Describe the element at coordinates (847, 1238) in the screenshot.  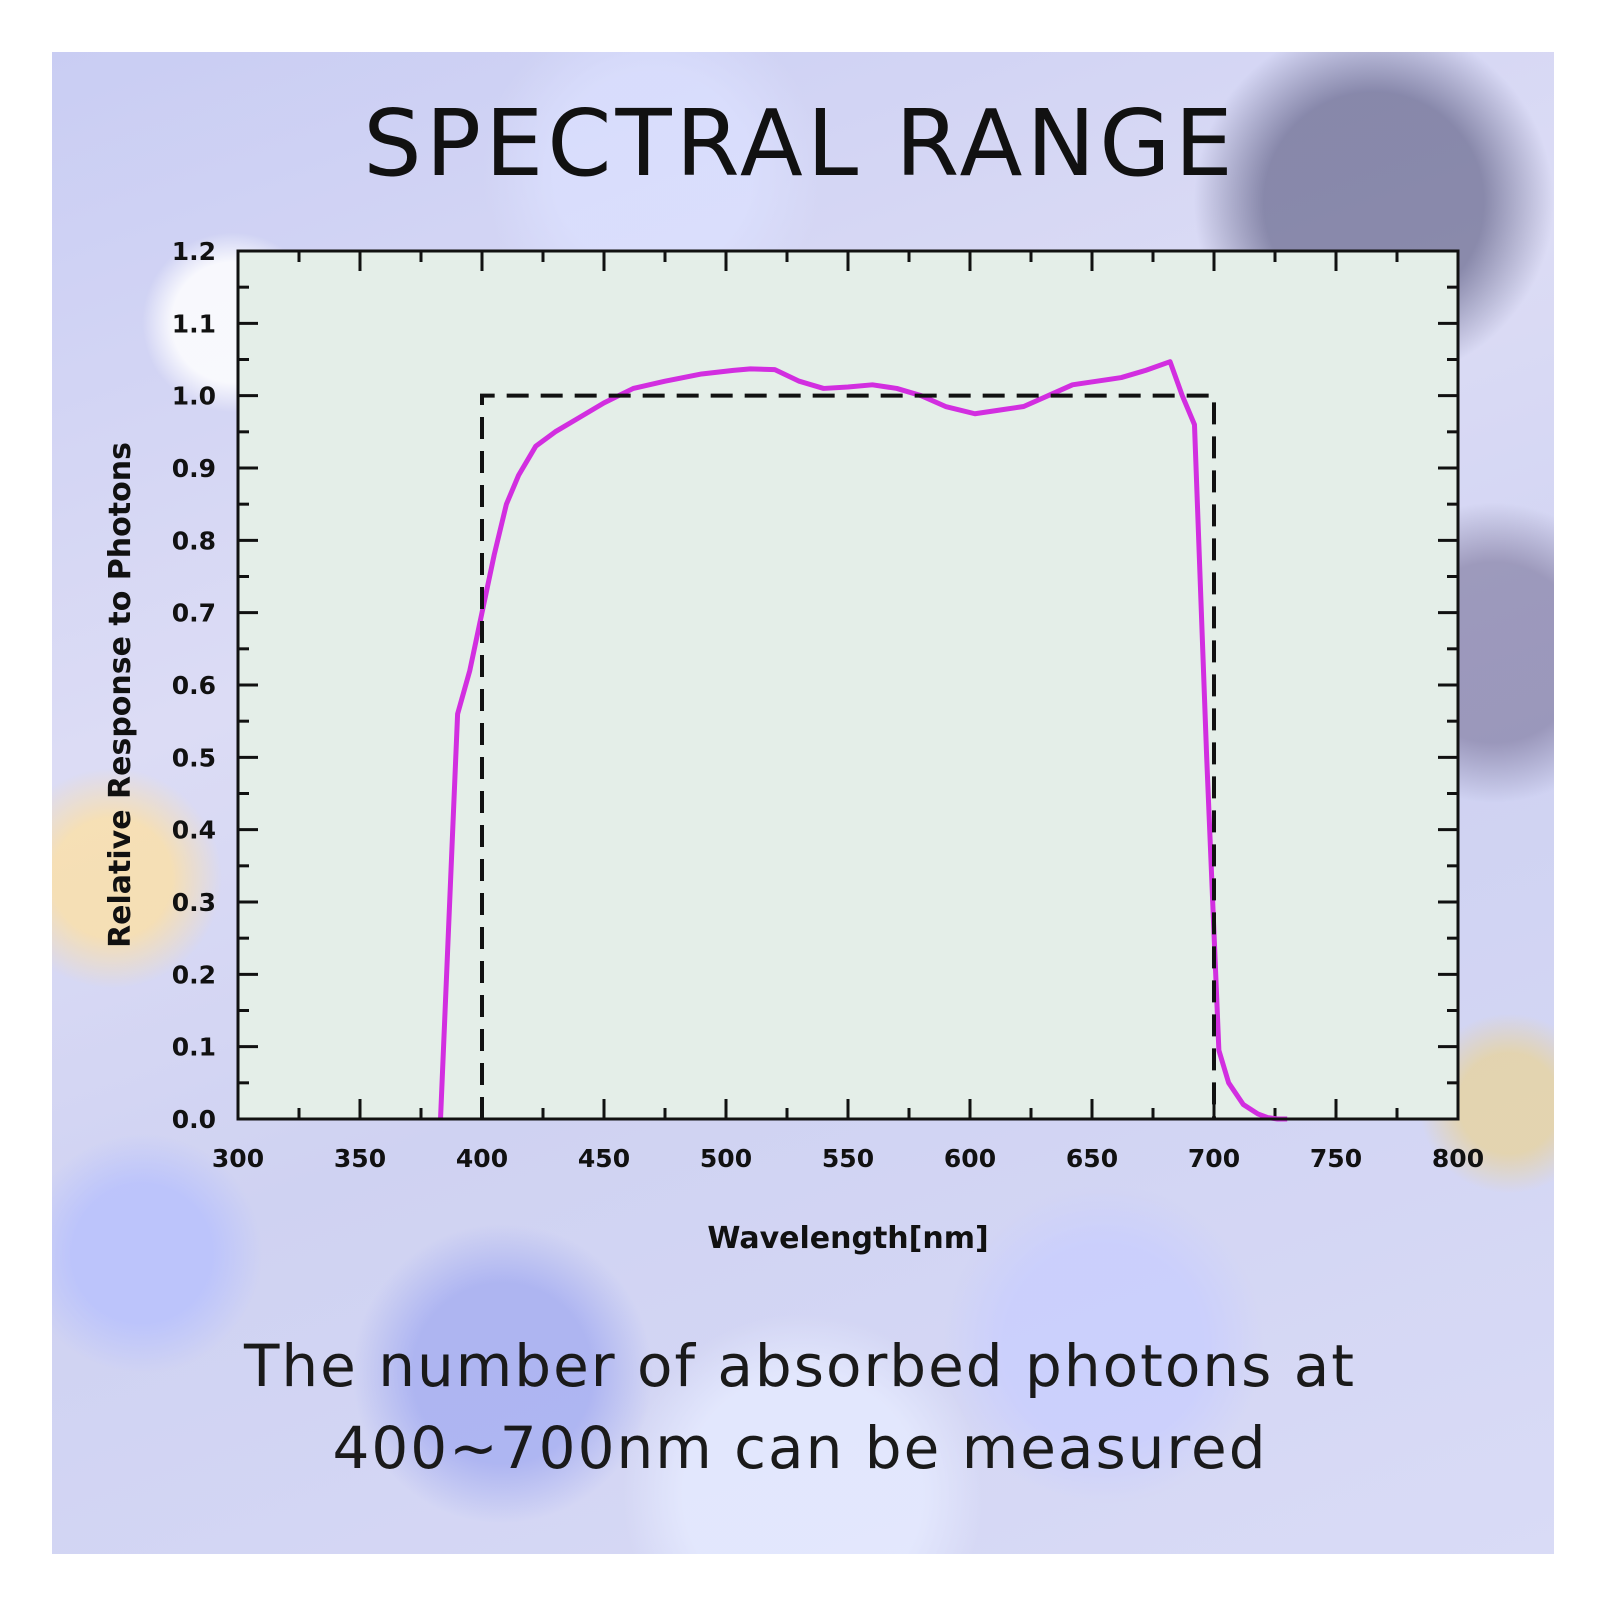
I see `x-axis-label: Wavelength[nm]` at that location.